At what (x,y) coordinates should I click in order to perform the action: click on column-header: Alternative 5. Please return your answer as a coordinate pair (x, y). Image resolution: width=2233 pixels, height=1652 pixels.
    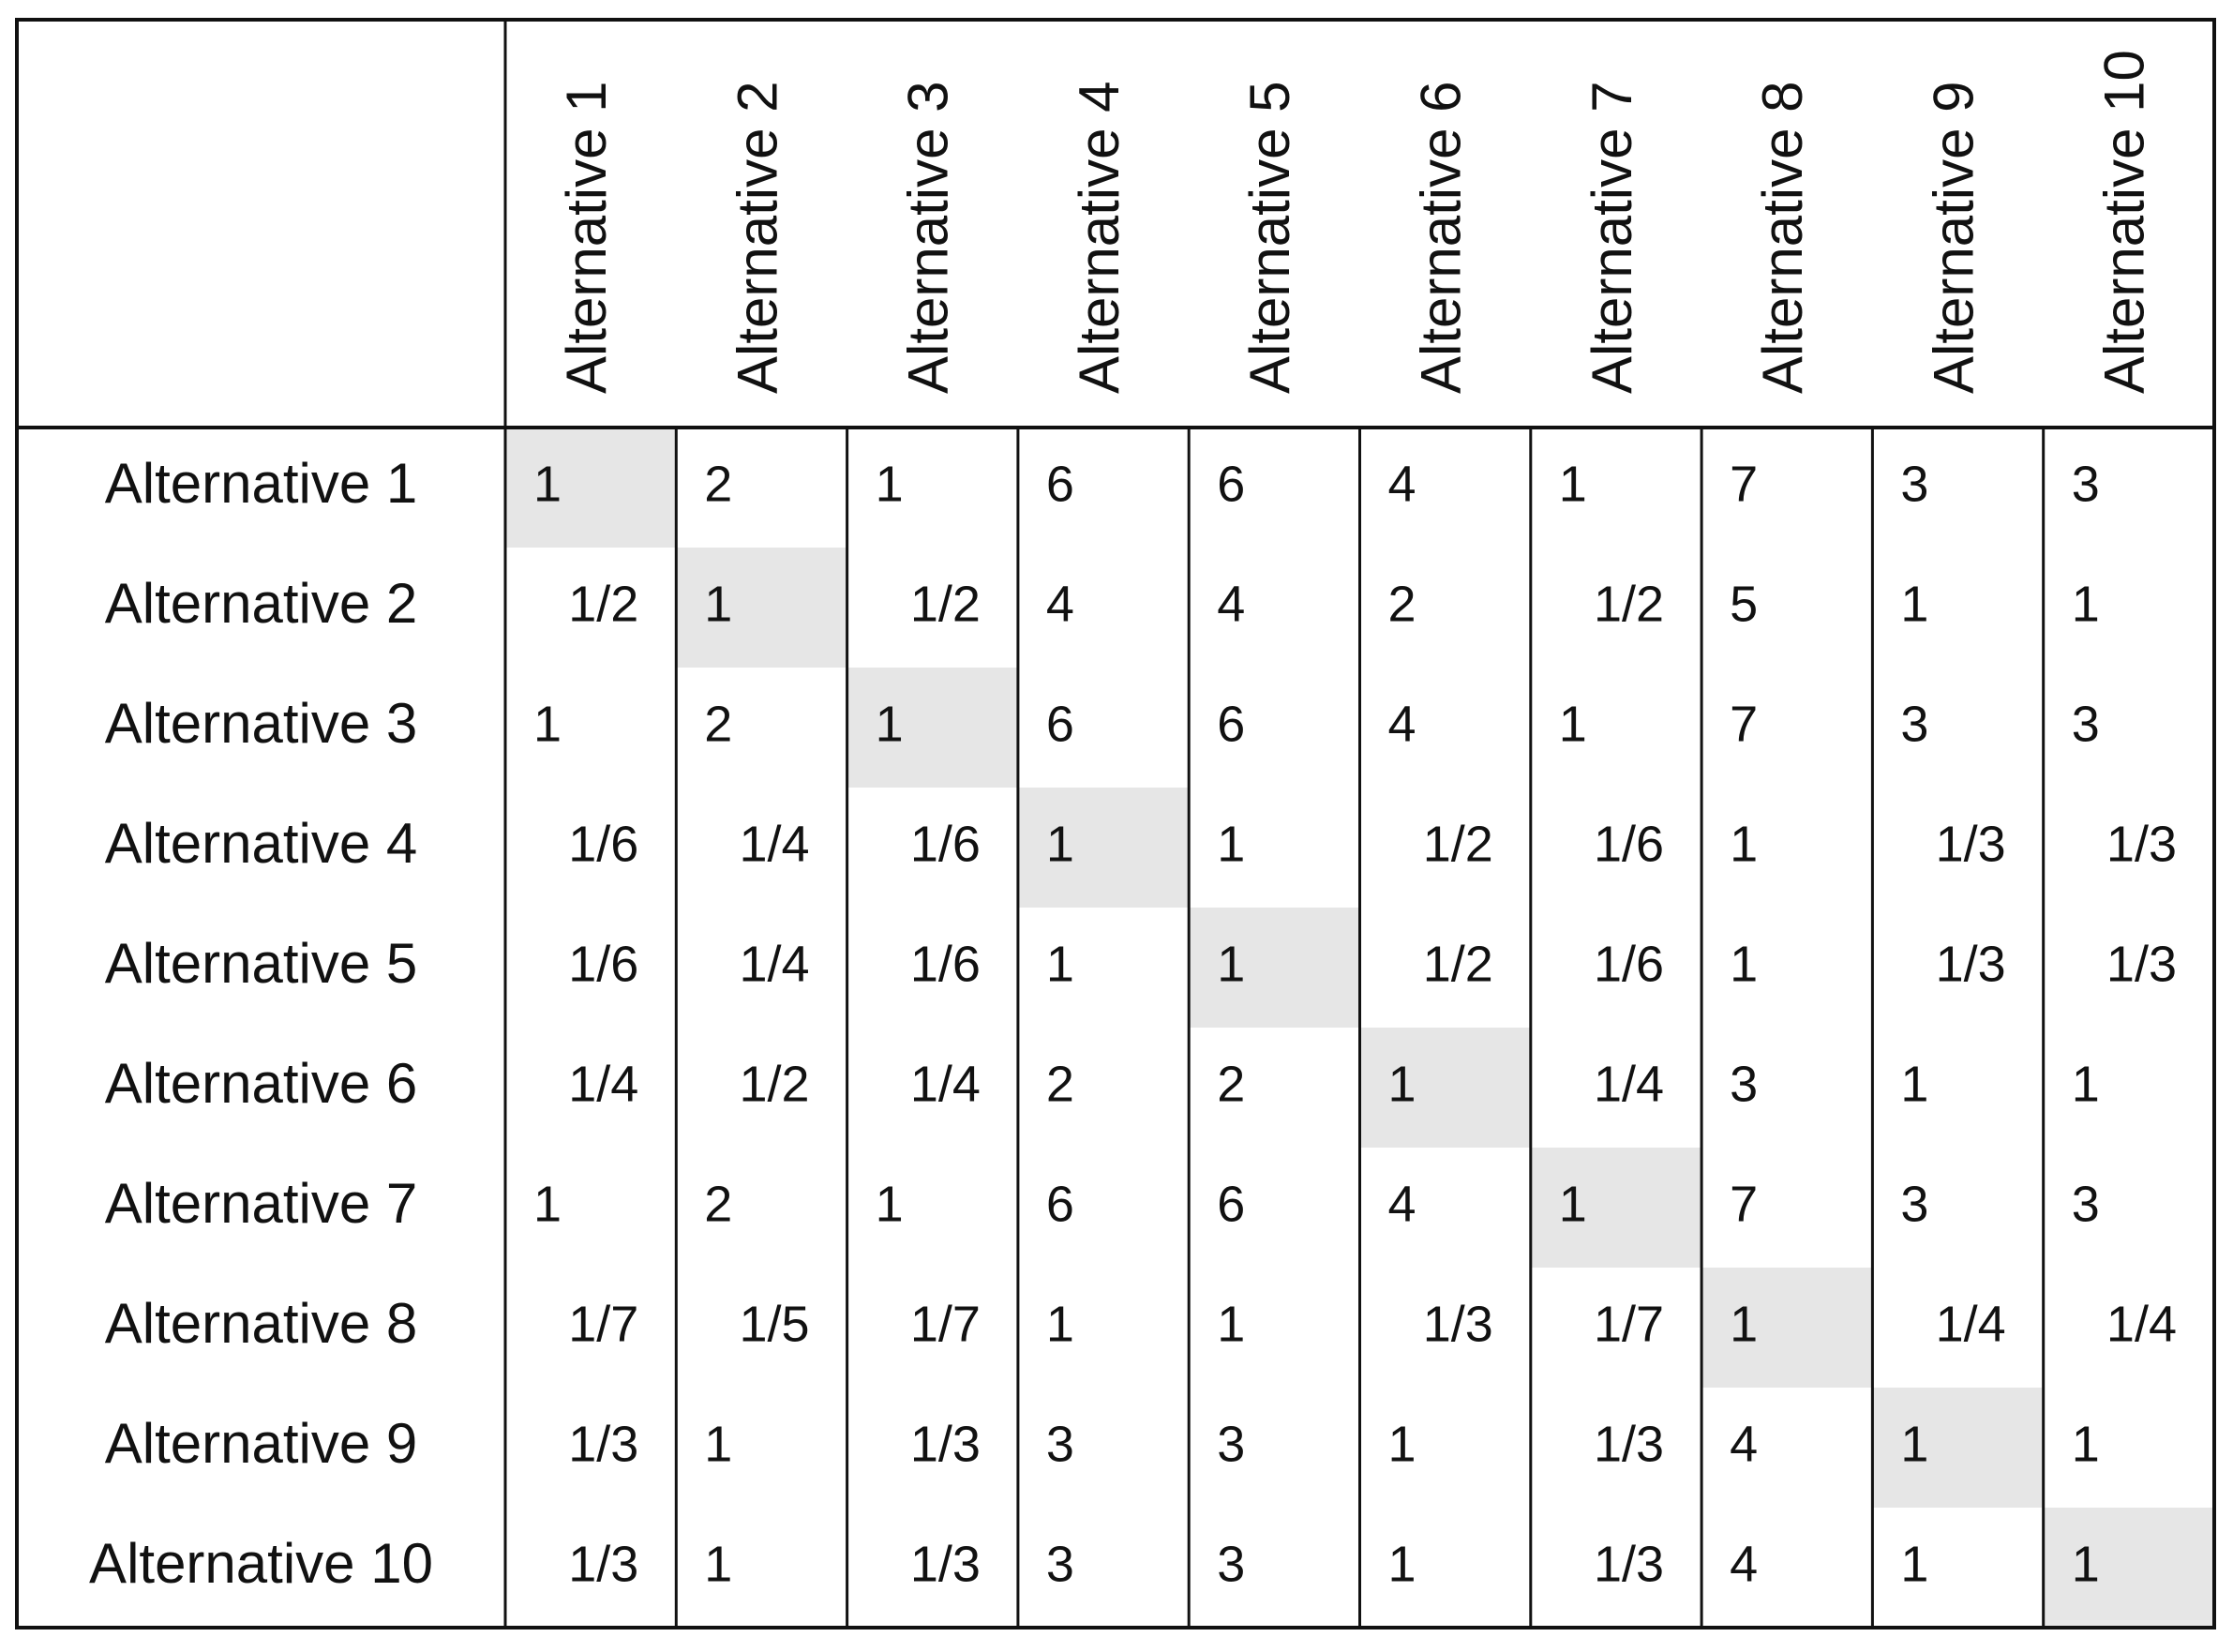
    Looking at the image, I should click on (1270, 237).